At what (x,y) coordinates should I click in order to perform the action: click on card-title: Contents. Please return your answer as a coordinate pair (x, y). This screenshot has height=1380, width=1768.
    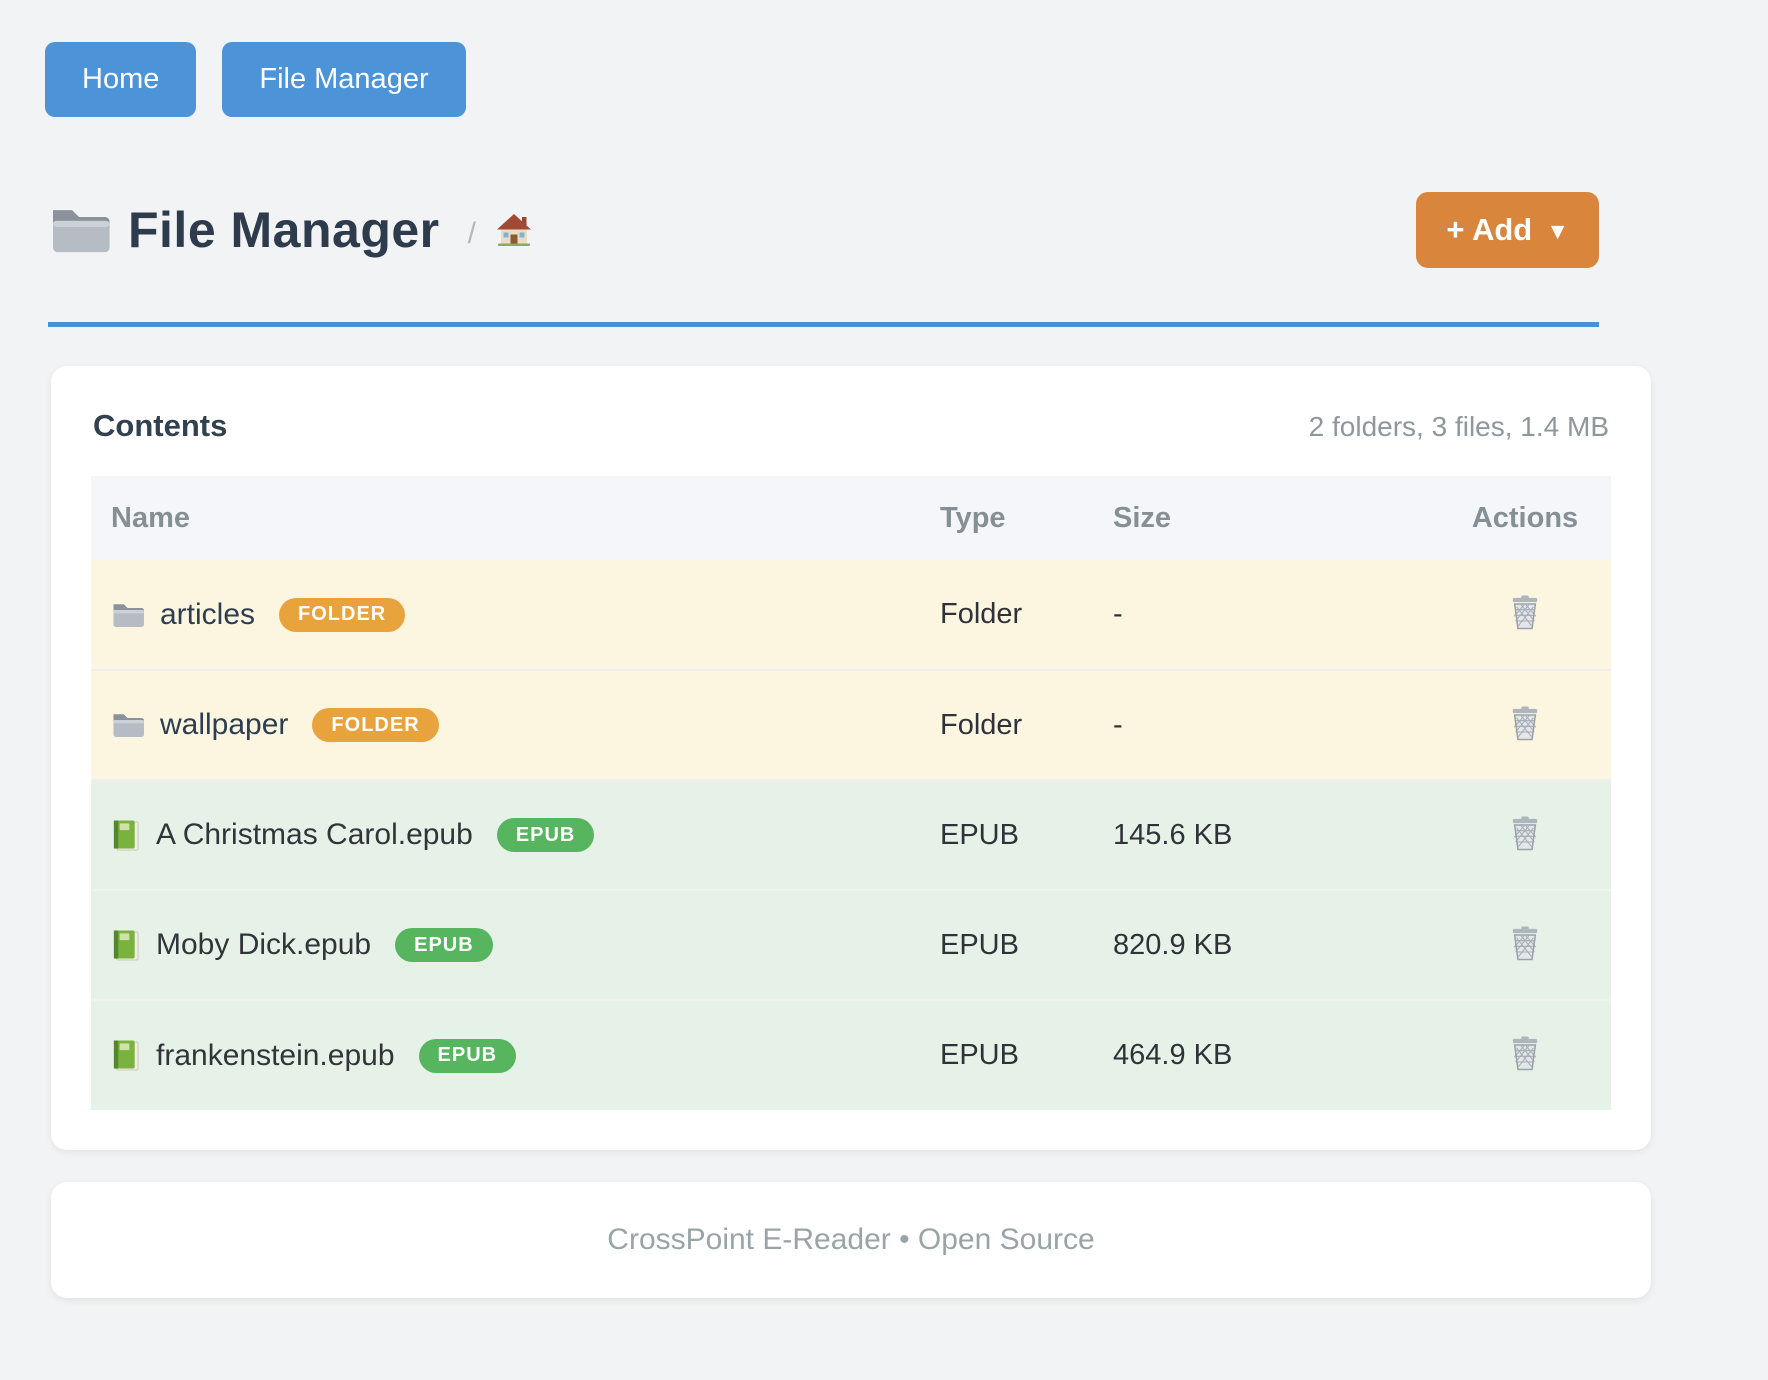
    Looking at the image, I should click on (160, 425).